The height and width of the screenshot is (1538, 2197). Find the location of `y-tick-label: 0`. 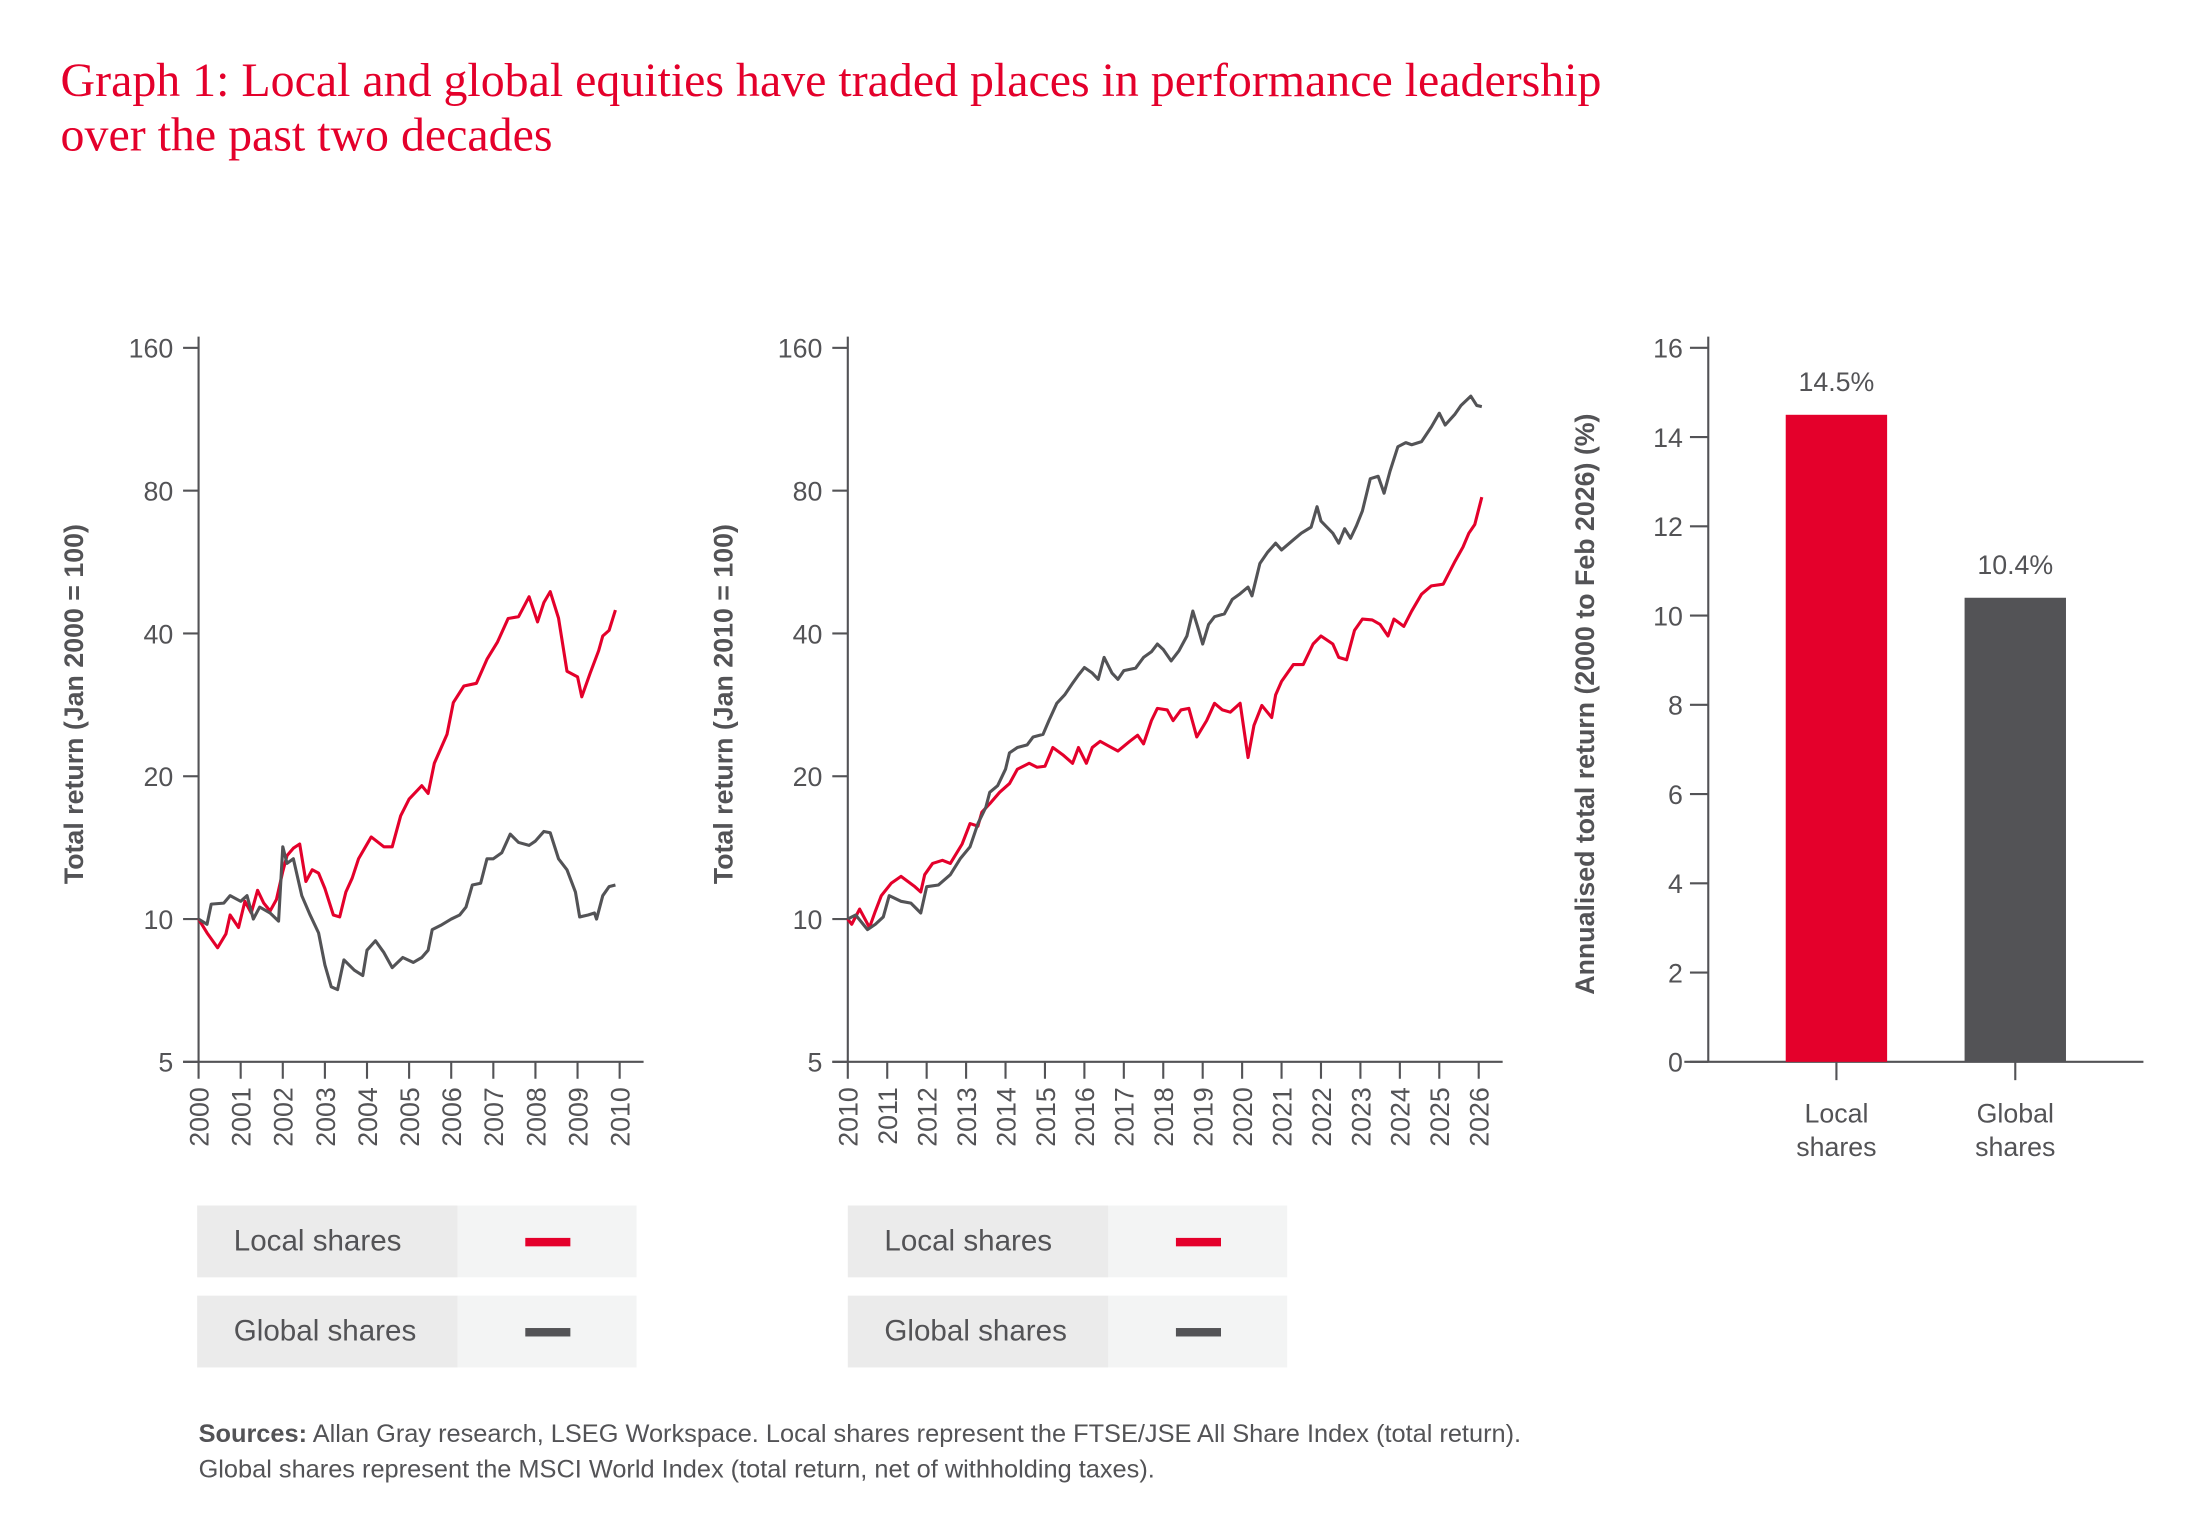

y-tick-label: 0 is located at coordinates (1675, 1063).